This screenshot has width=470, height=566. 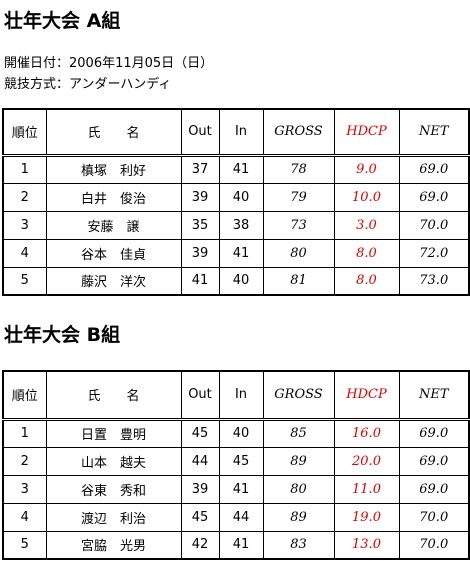 I want to click on cell: 谷本 佳貞, so click(x=113, y=253).